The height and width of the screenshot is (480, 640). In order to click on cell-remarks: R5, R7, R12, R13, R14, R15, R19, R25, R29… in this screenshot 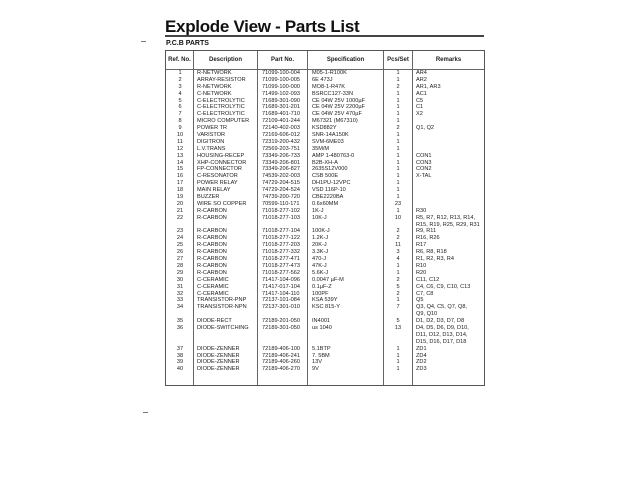, I will do `click(528, 222)`.